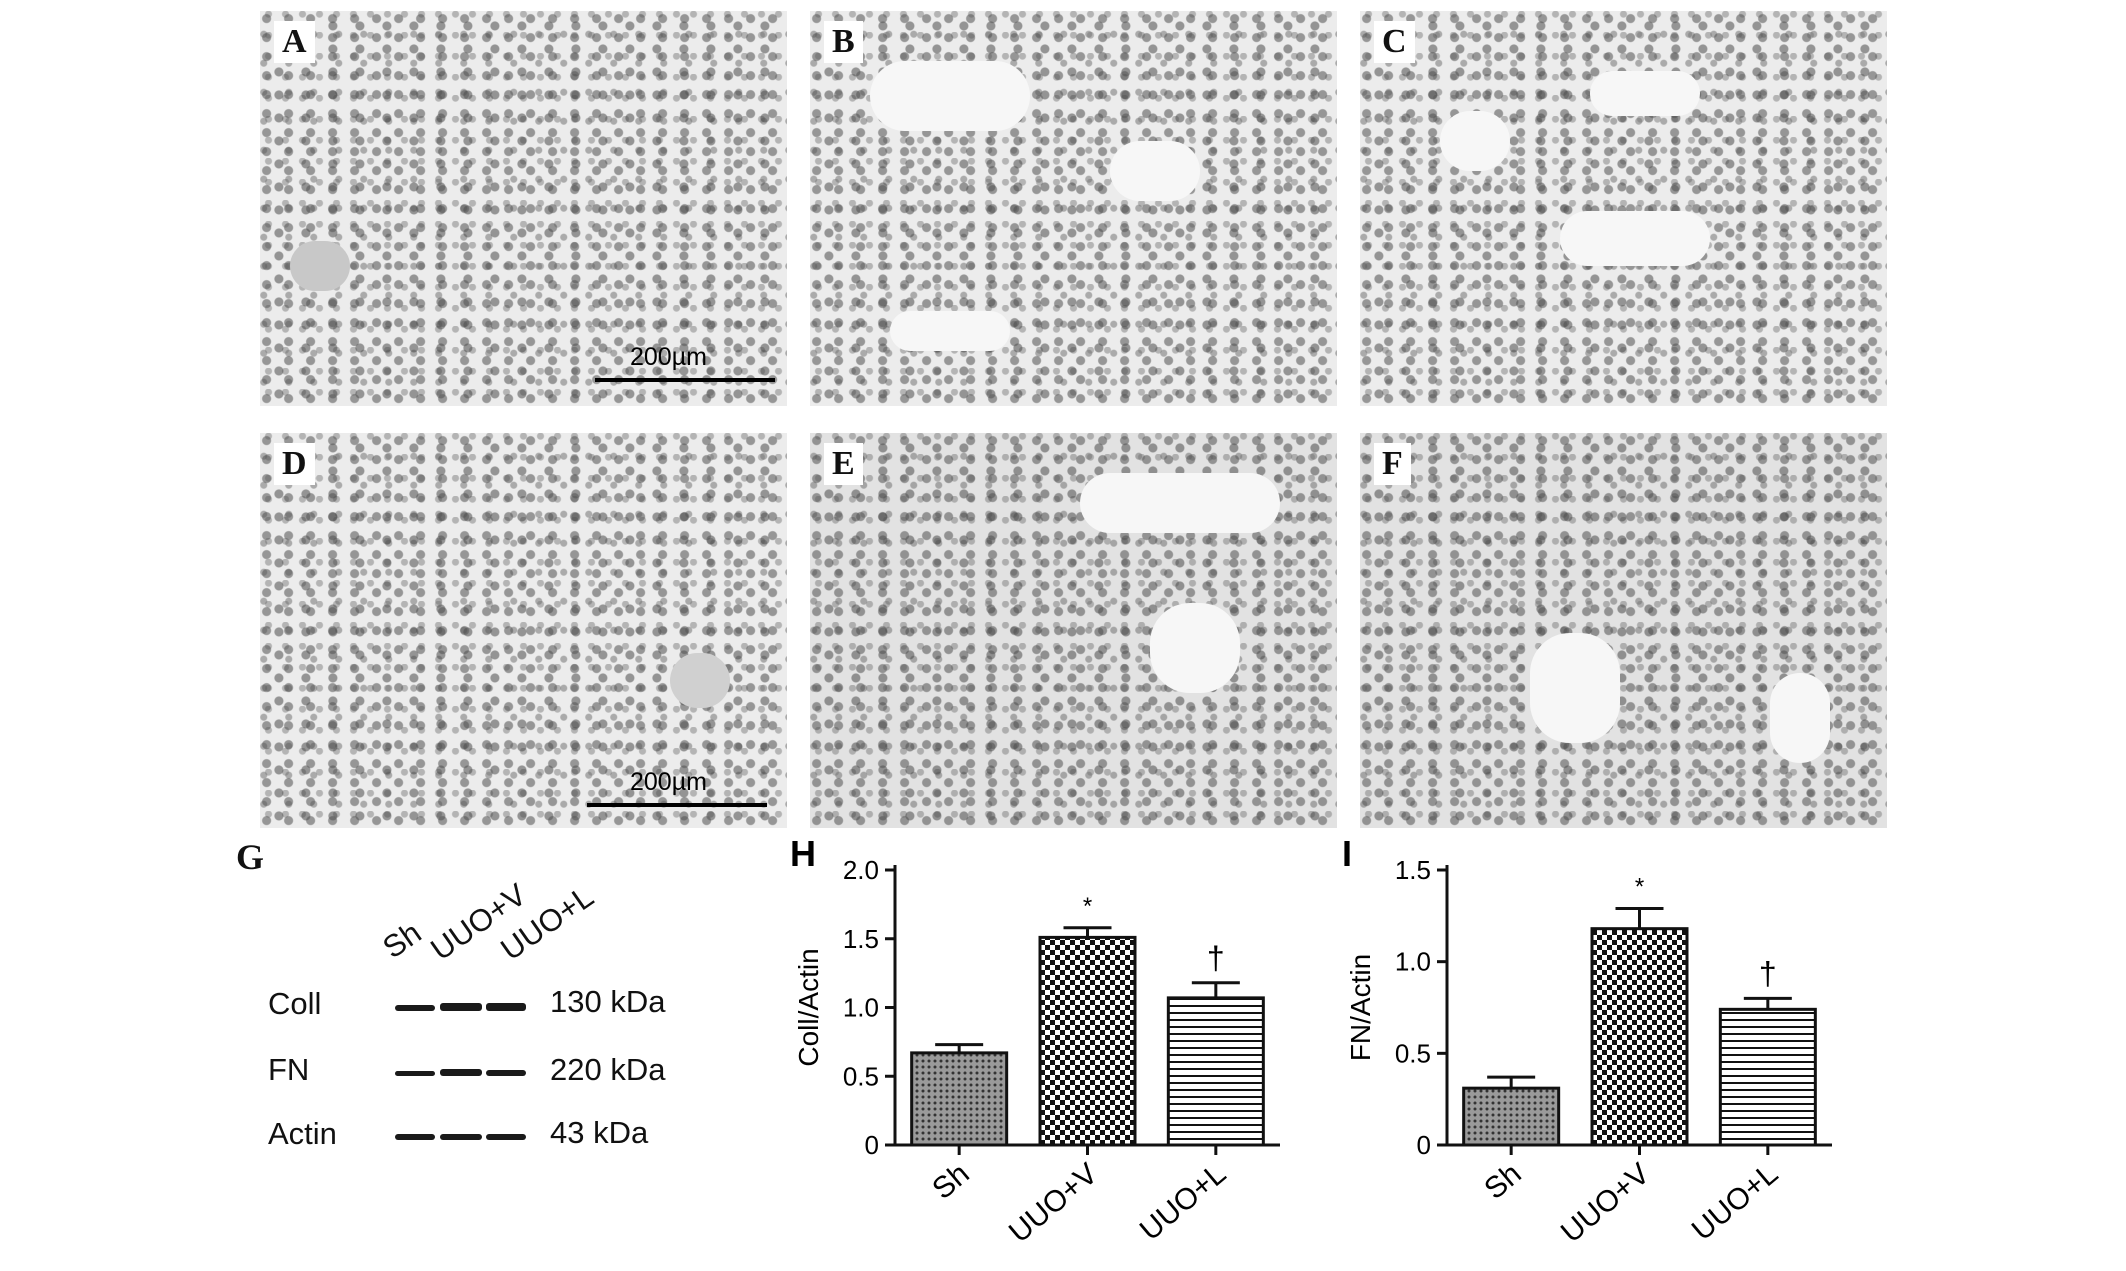  What do you see at coordinates (289, 1069) in the screenshot?
I see `blot-label-fn: FN` at bounding box center [289, 1069].